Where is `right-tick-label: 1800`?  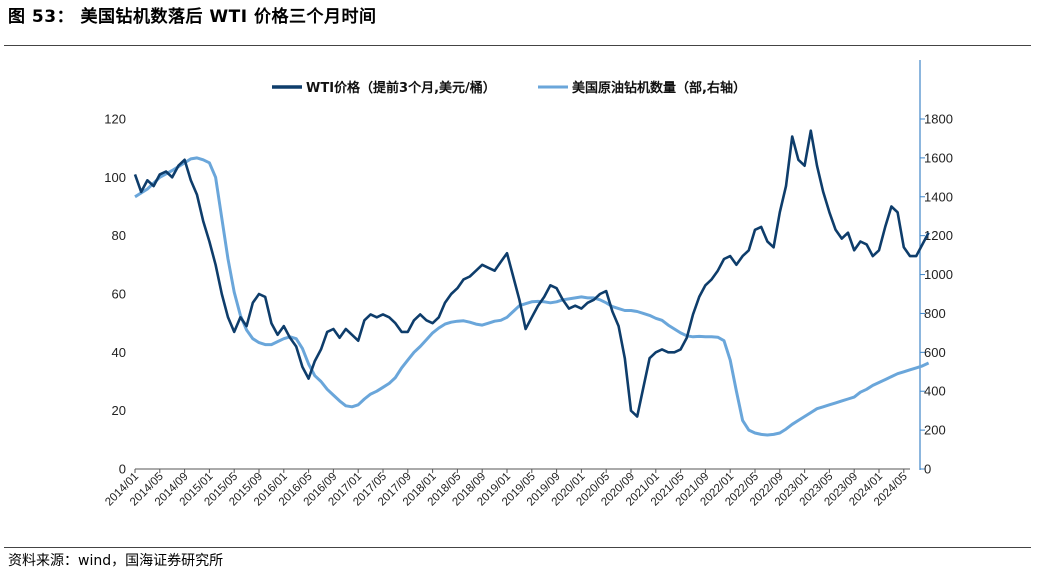
right-tick-label: 1800 is located at coordinates (938, 119).